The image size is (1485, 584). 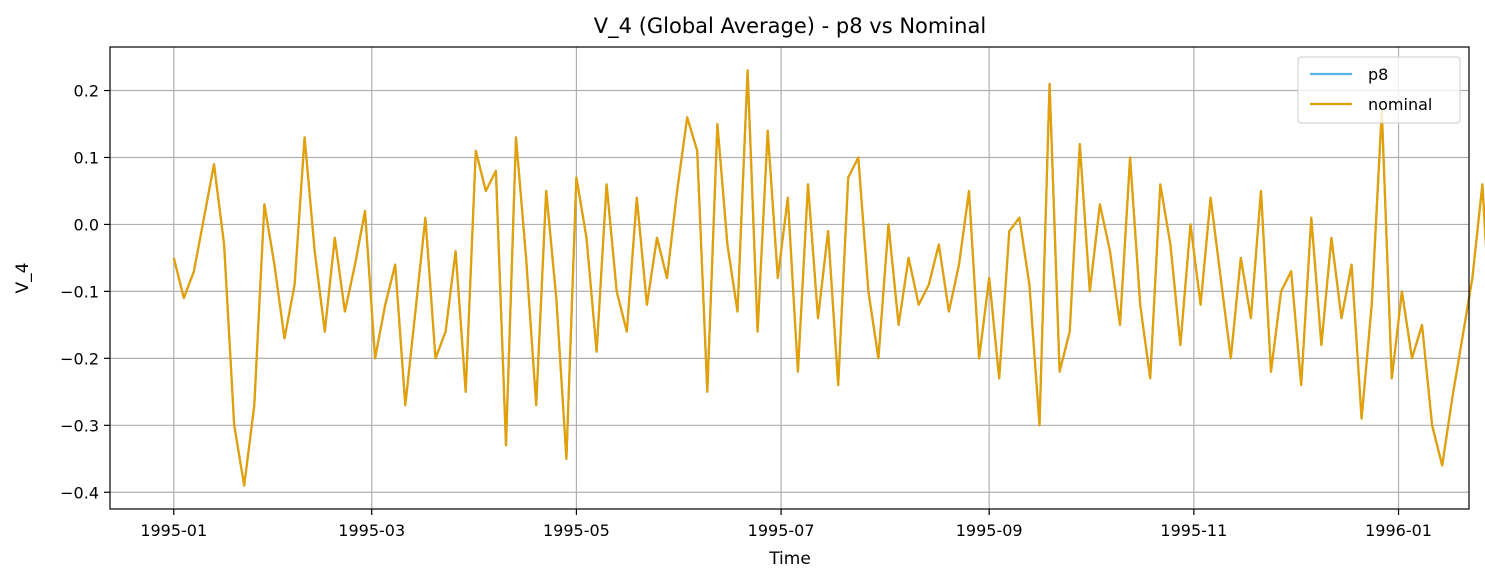 I want to click on x-axis-label: Time, so click(x=789, y=559).